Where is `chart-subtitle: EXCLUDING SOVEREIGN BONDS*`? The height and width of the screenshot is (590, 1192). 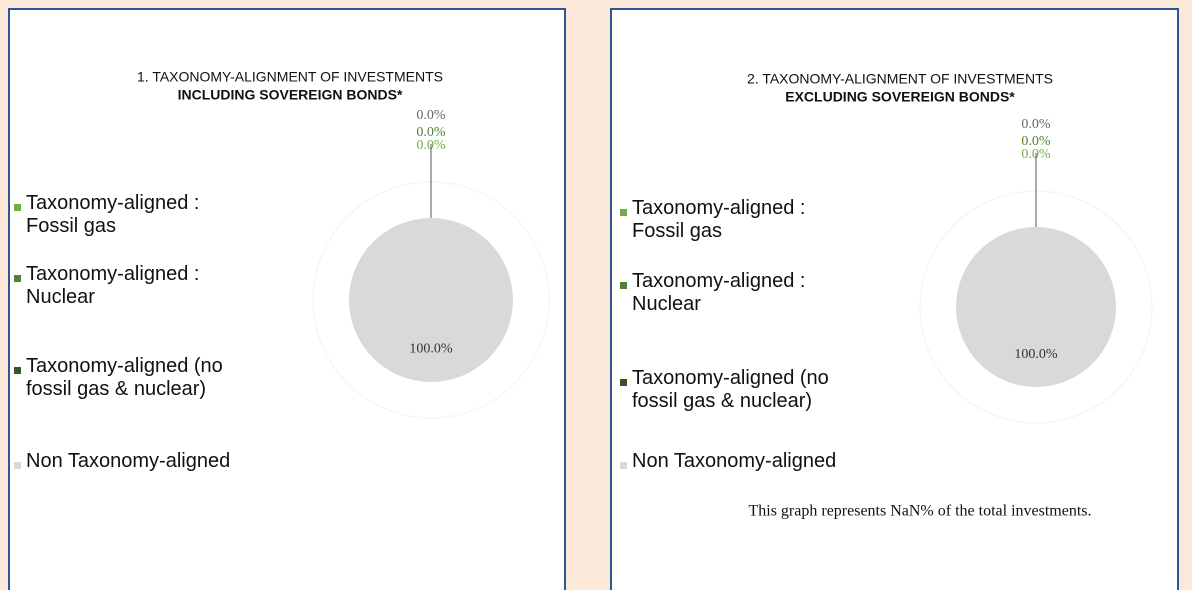 chart-subtitle: EXCLUDING SOVEREIGN BONDS* is located at coordinates (900, 97).